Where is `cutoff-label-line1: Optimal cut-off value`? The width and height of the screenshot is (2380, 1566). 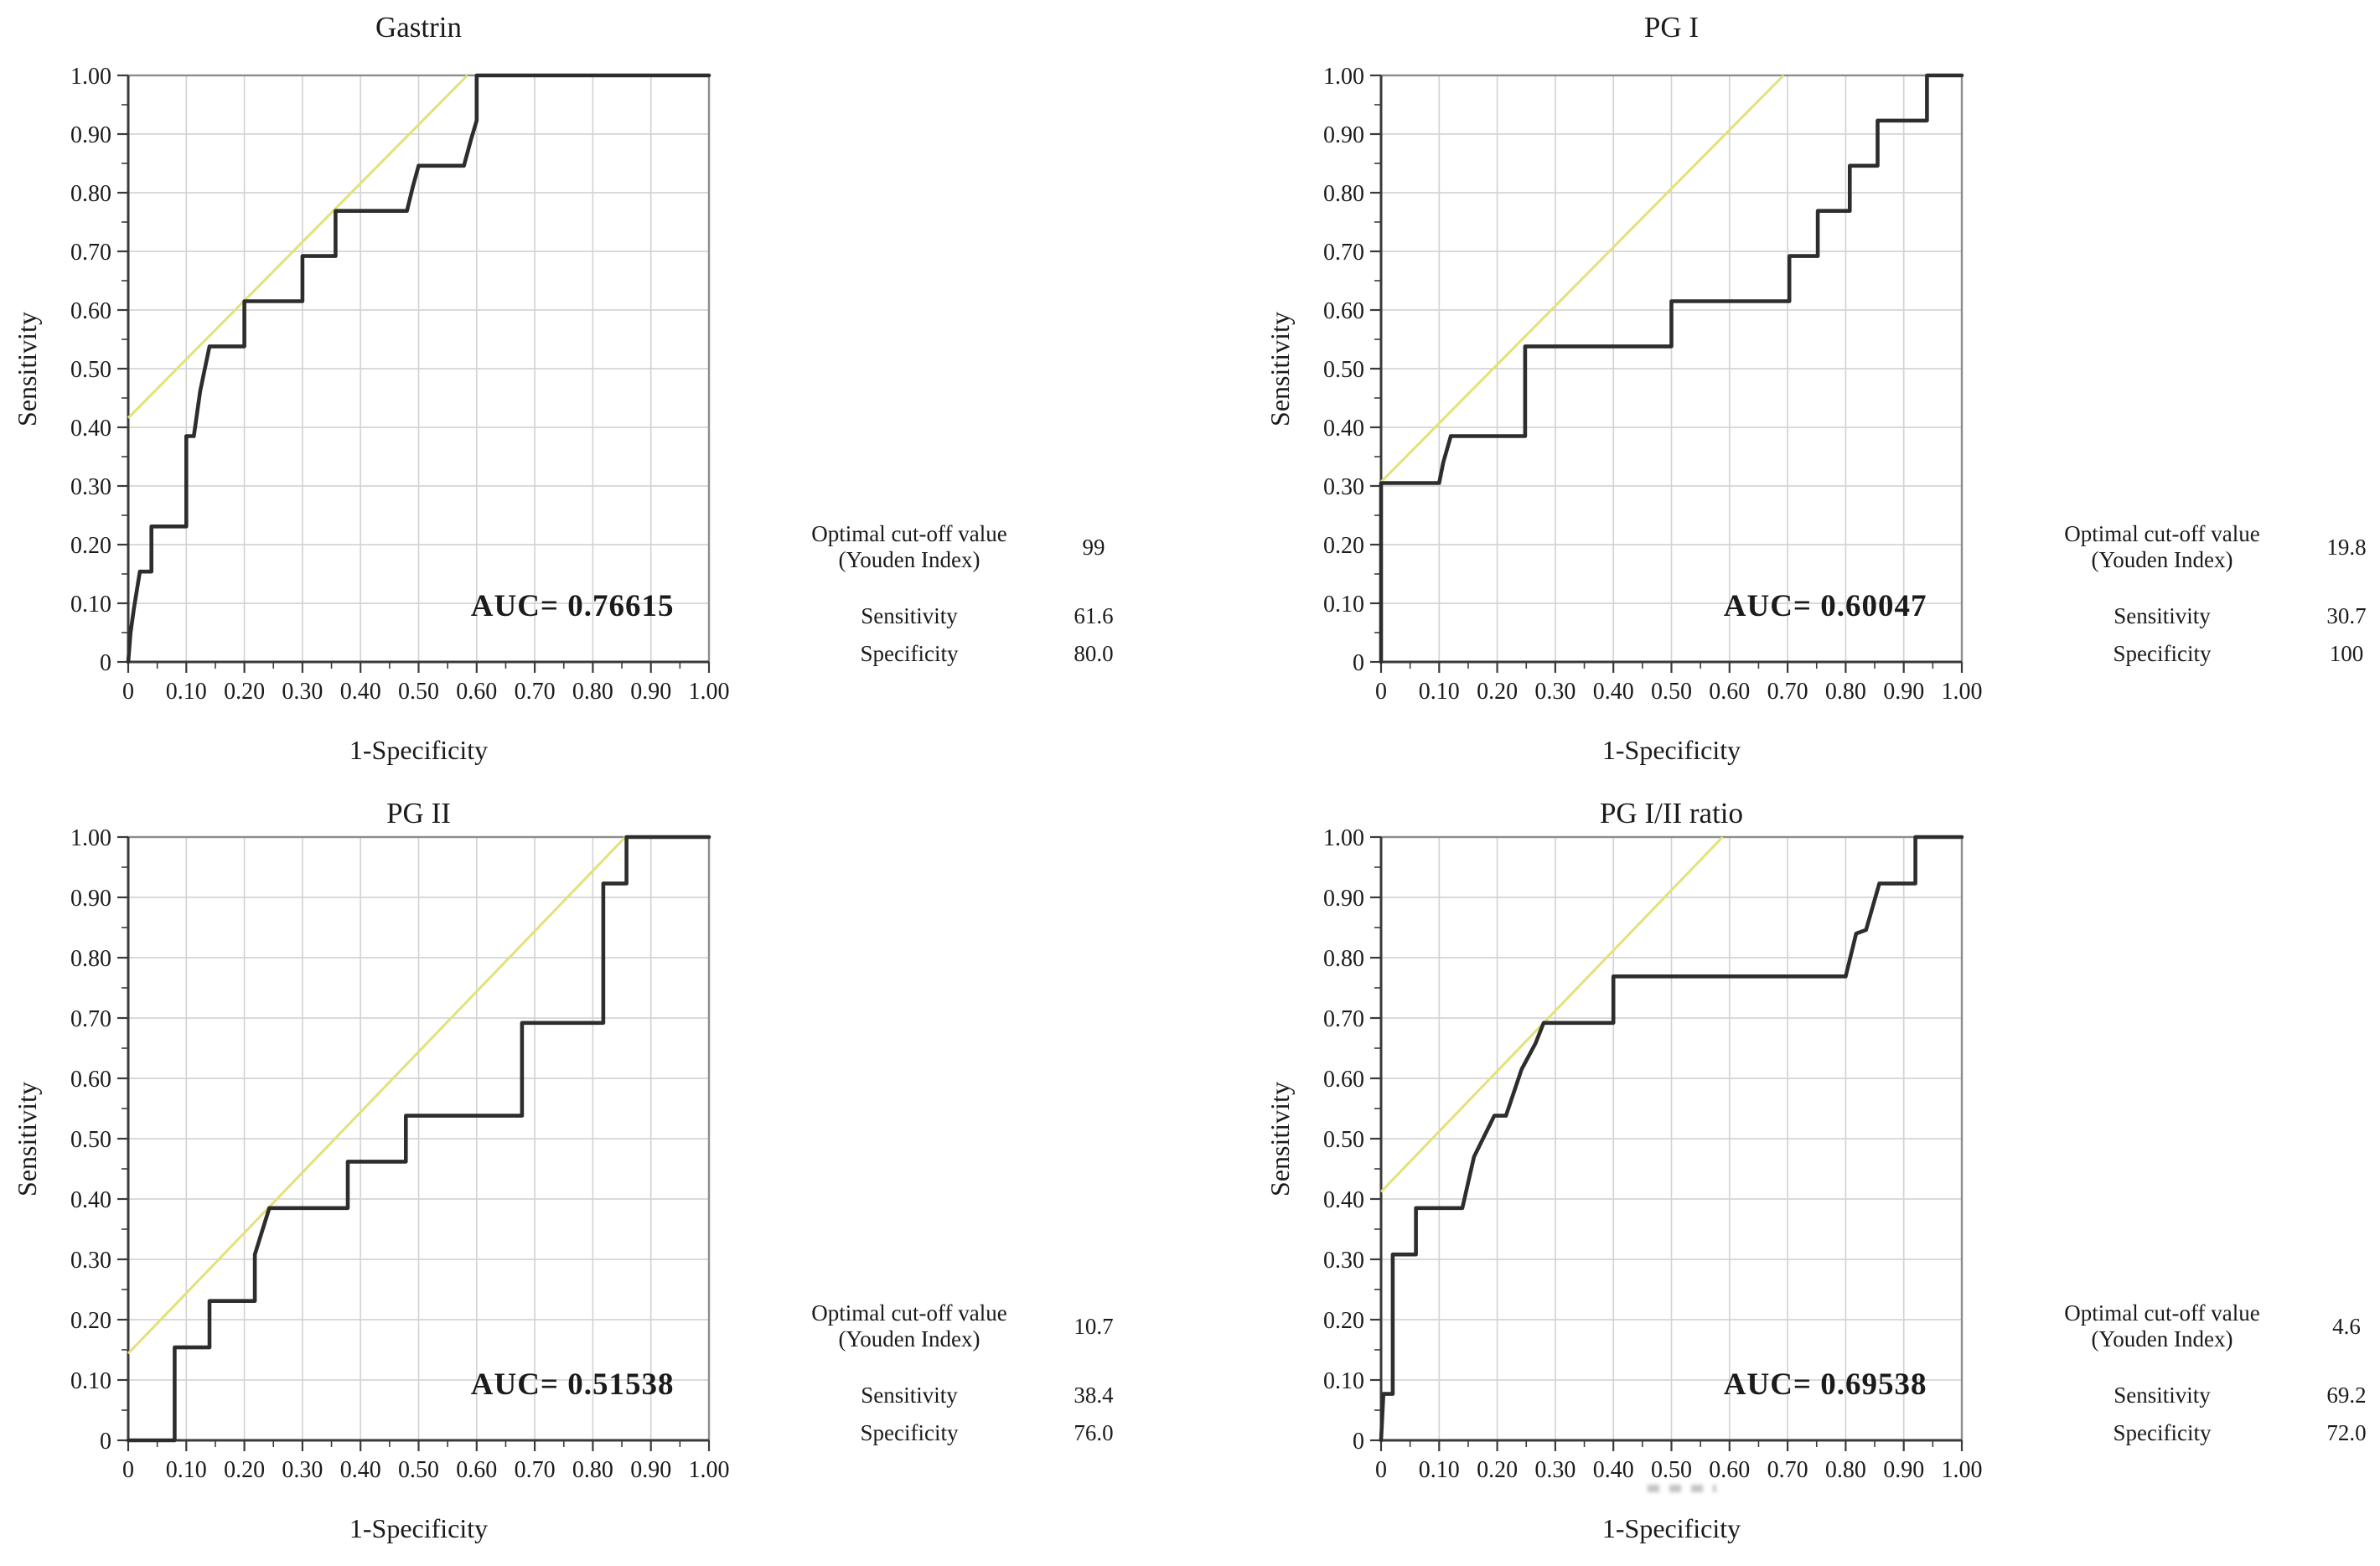
cutoff-label-line1: Optimal cut-off value is located at coordinates (2162, 533).